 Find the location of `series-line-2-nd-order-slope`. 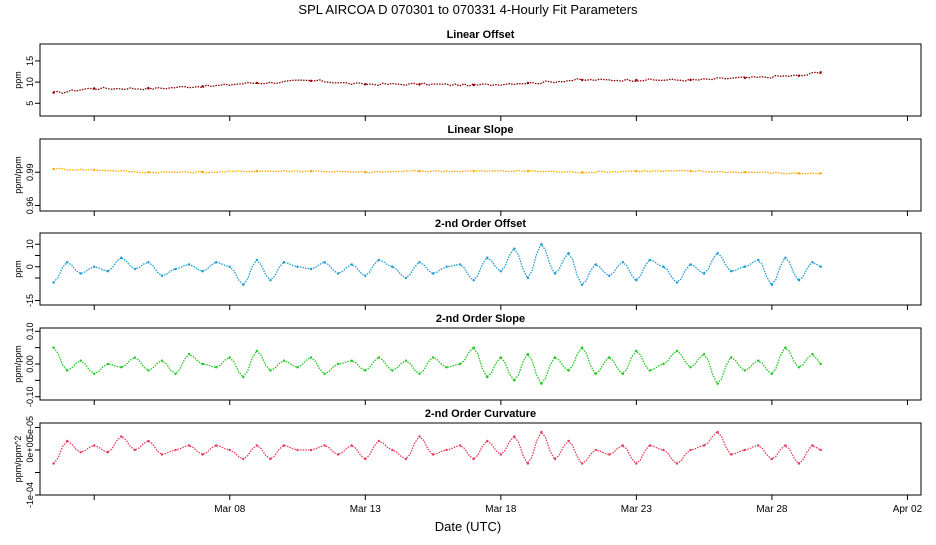

series-line-2-nd-order-slope is located at coordinates (437, 365).